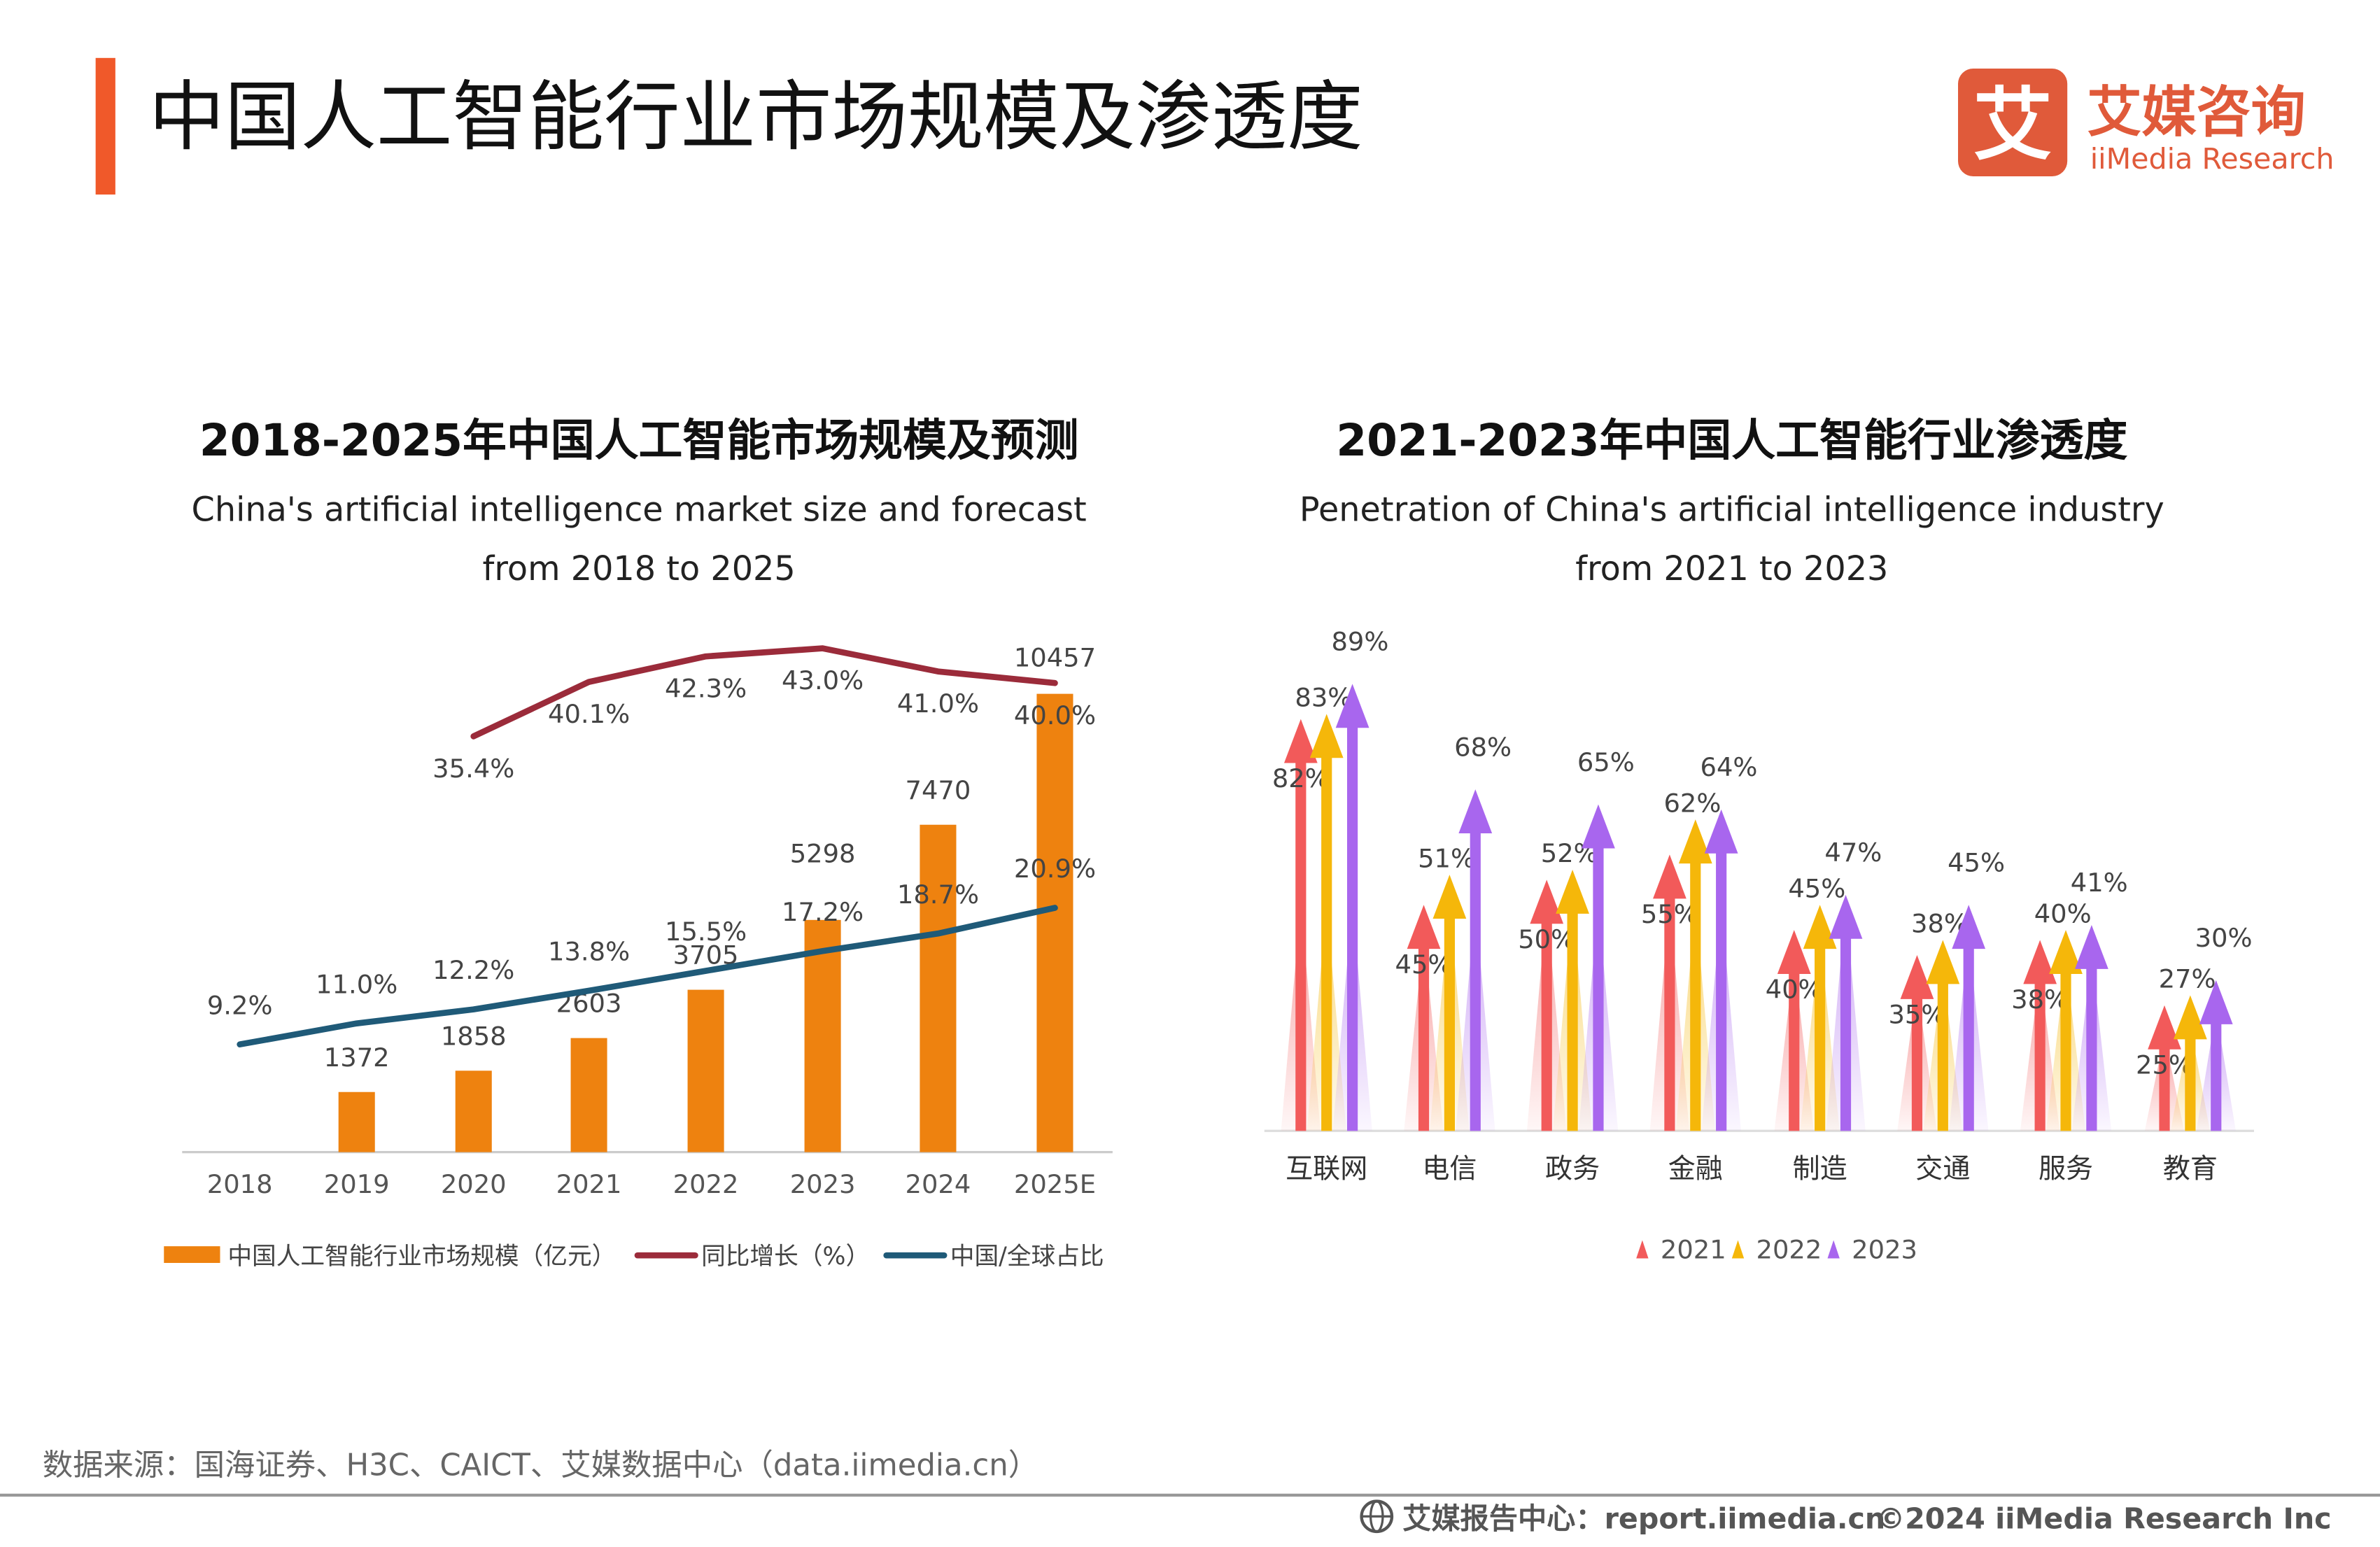 This screenshot has height=1547, width=2380. What do you see at coordinates (1326, 1169) in the screenshot?
I see `category-label: 互联网` at bounding box center [1326, 1169].